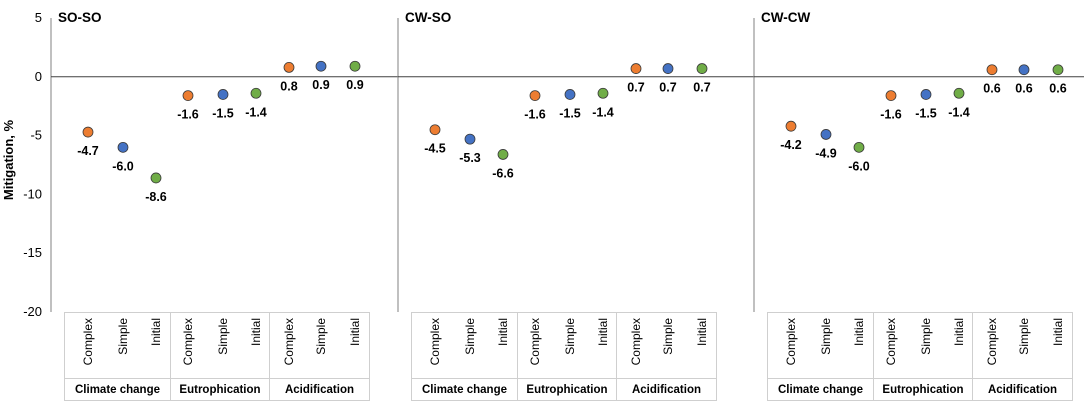 The height and width of the screenshot is (402, 1084). What do you see at coordinates (288, 86) in the screenshot?
I see `data-label: 0.8` at bounding box center [288, 86].